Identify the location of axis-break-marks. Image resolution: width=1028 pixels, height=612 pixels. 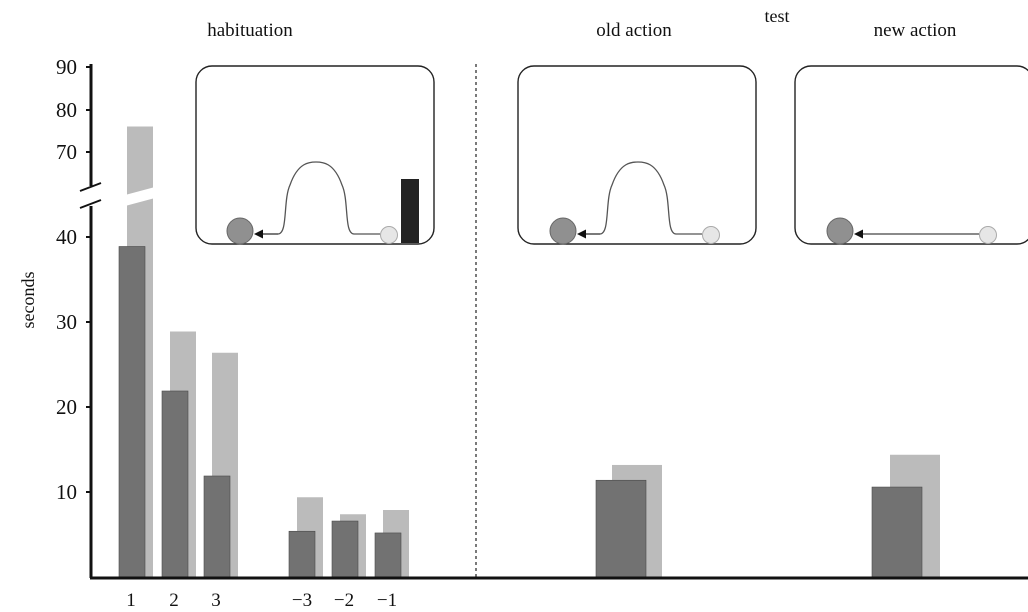
(90, 195).